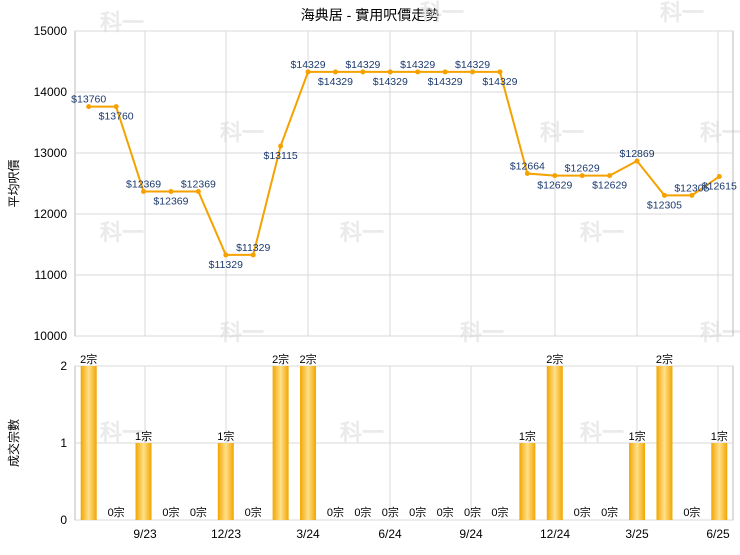 Image resolution: width=740 pixels, height=555 pixels. What do you see at coordinates (51, 92) in the screenshot?
I see `price-y-tick-label: 14000` at bounding box center [51, 92].